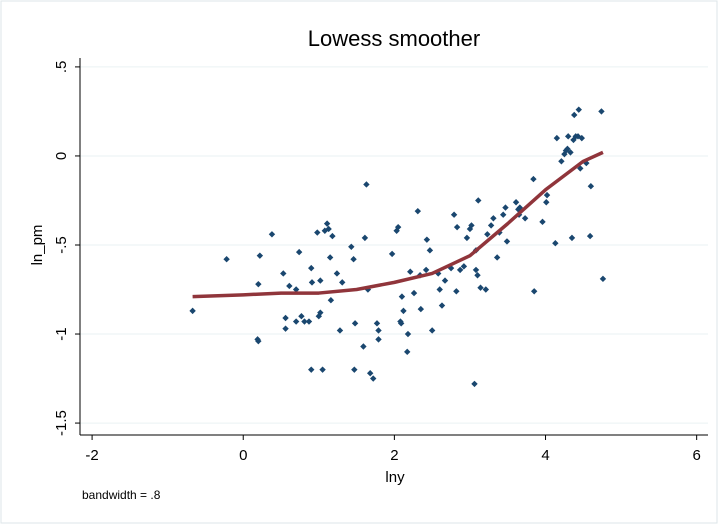 The height and width of the screenshot is (524, 718). What do you see at coordinates (91, 455) in the screenshot?
I see `x-tick-label: -2` at bounding box center [91, 455].